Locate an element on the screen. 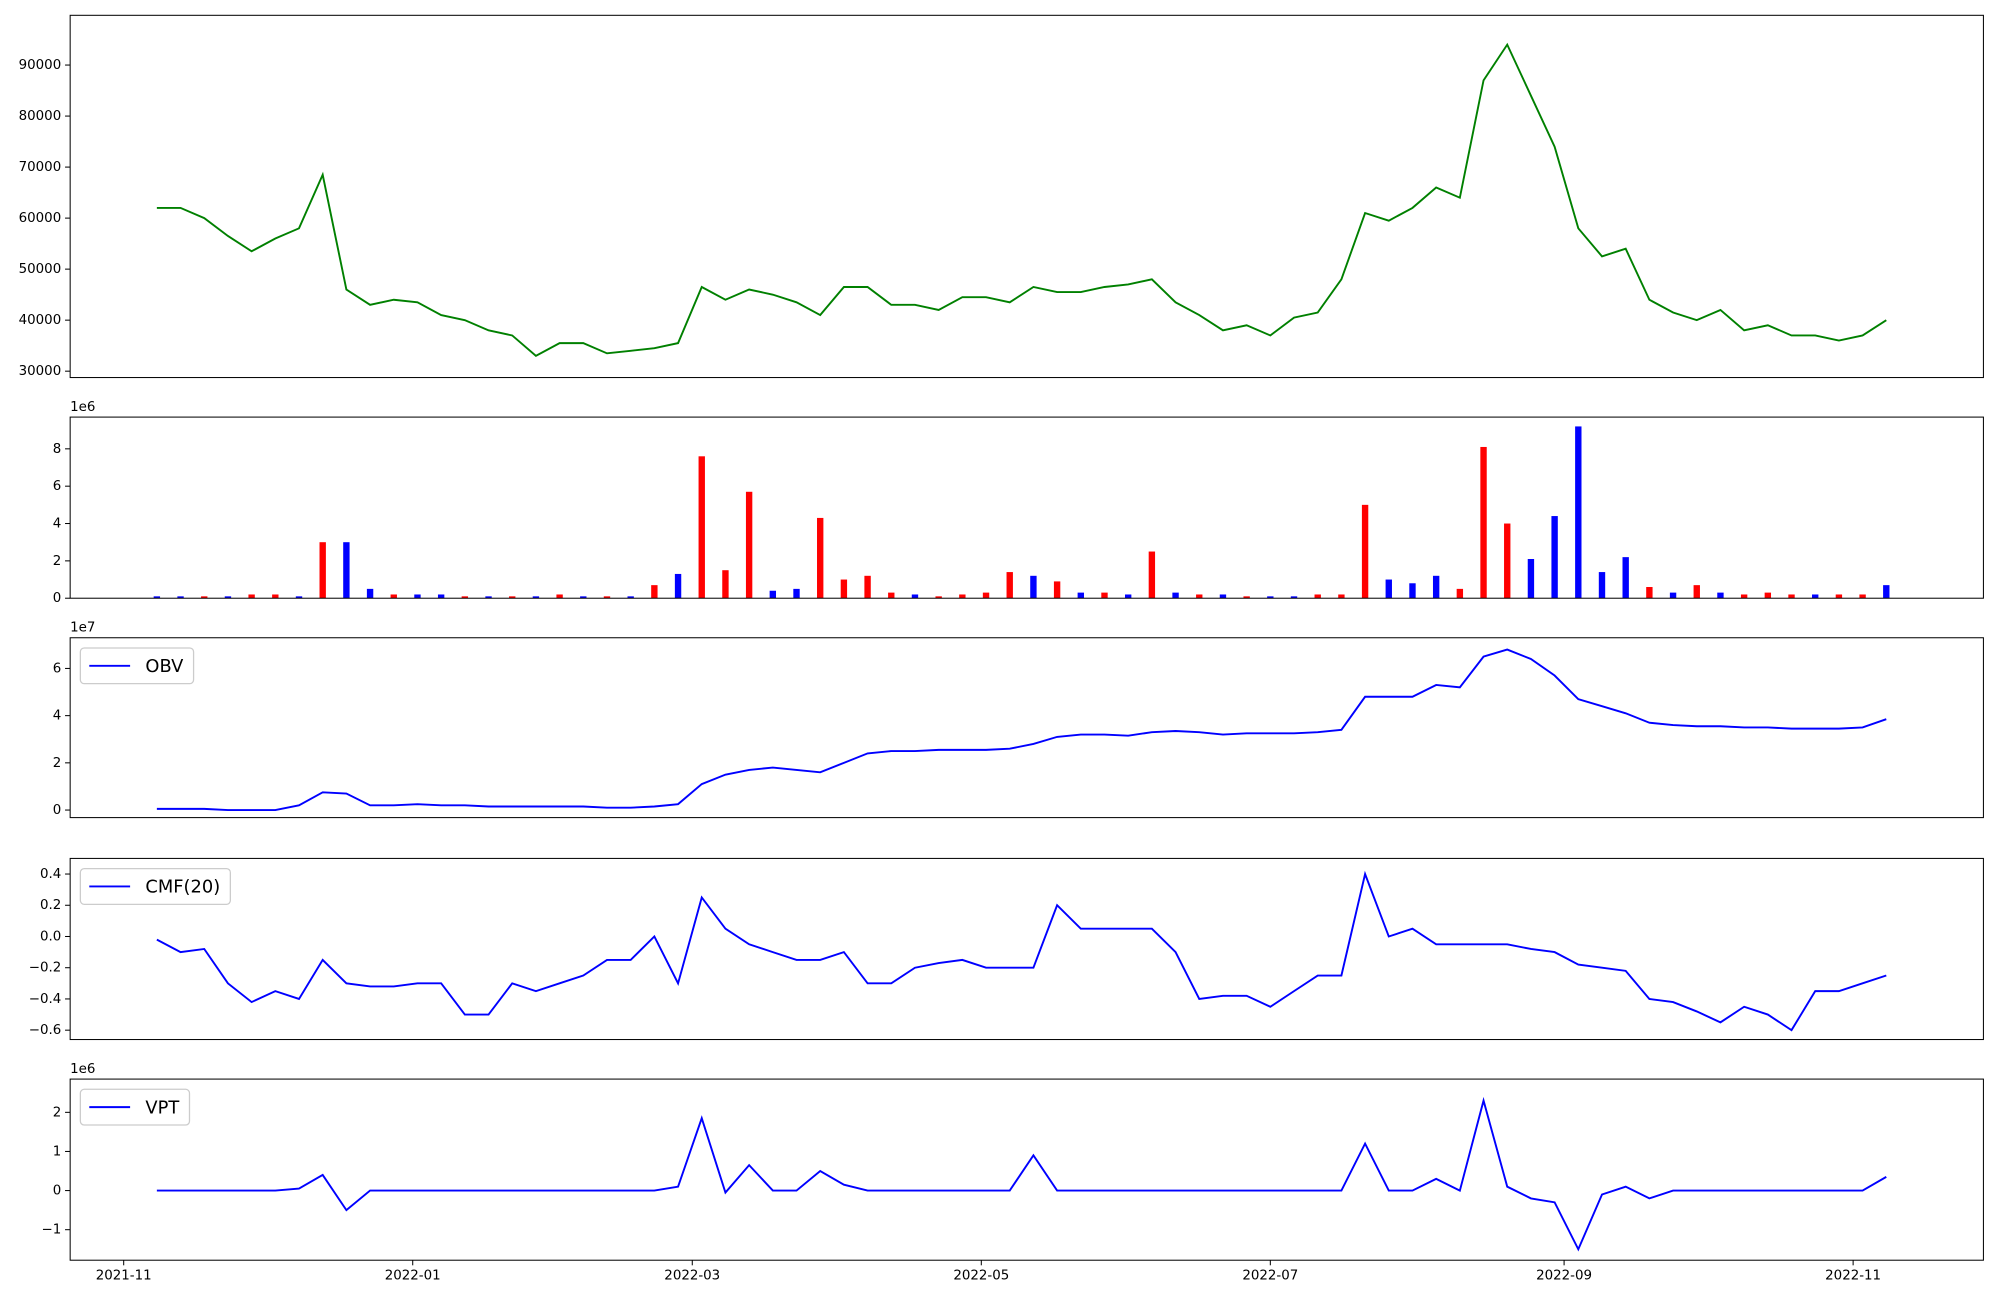 This screenshot has width=2000, height=1300. y-tick-label: −0.6 is located at coordinates (45, 1030).